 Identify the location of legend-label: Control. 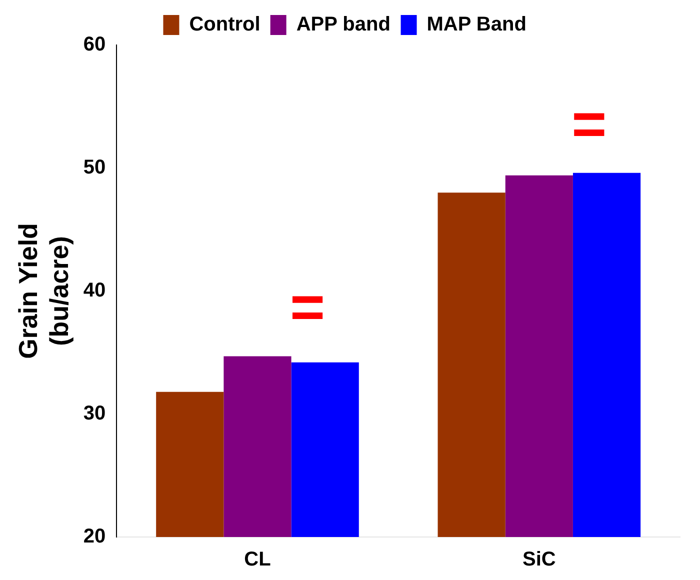
(224, 25).